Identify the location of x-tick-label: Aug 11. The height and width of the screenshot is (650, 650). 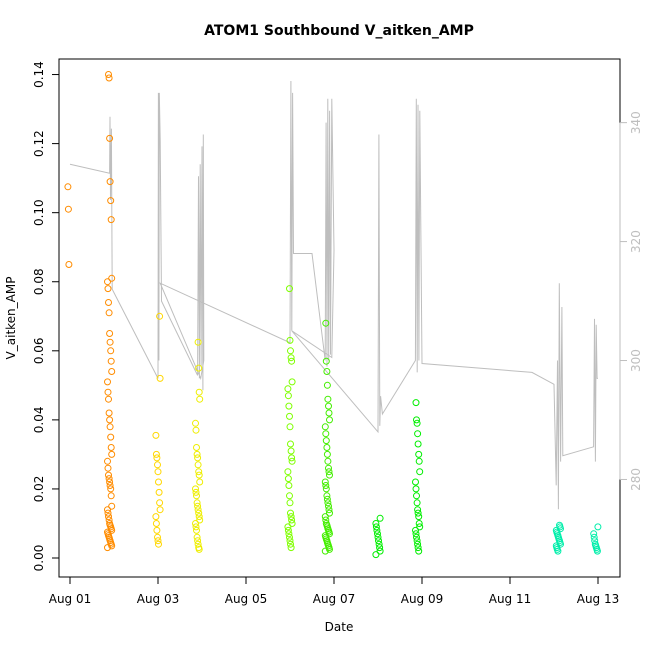
(510, 599).